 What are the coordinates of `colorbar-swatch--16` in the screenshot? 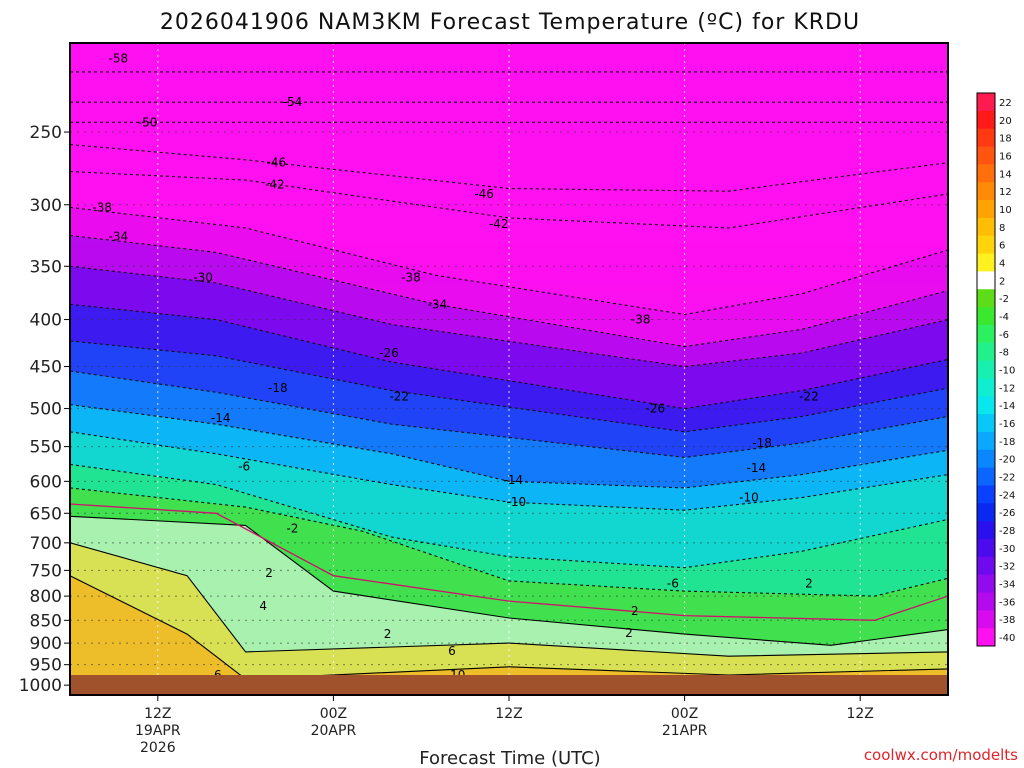 It's located at (986, 423).